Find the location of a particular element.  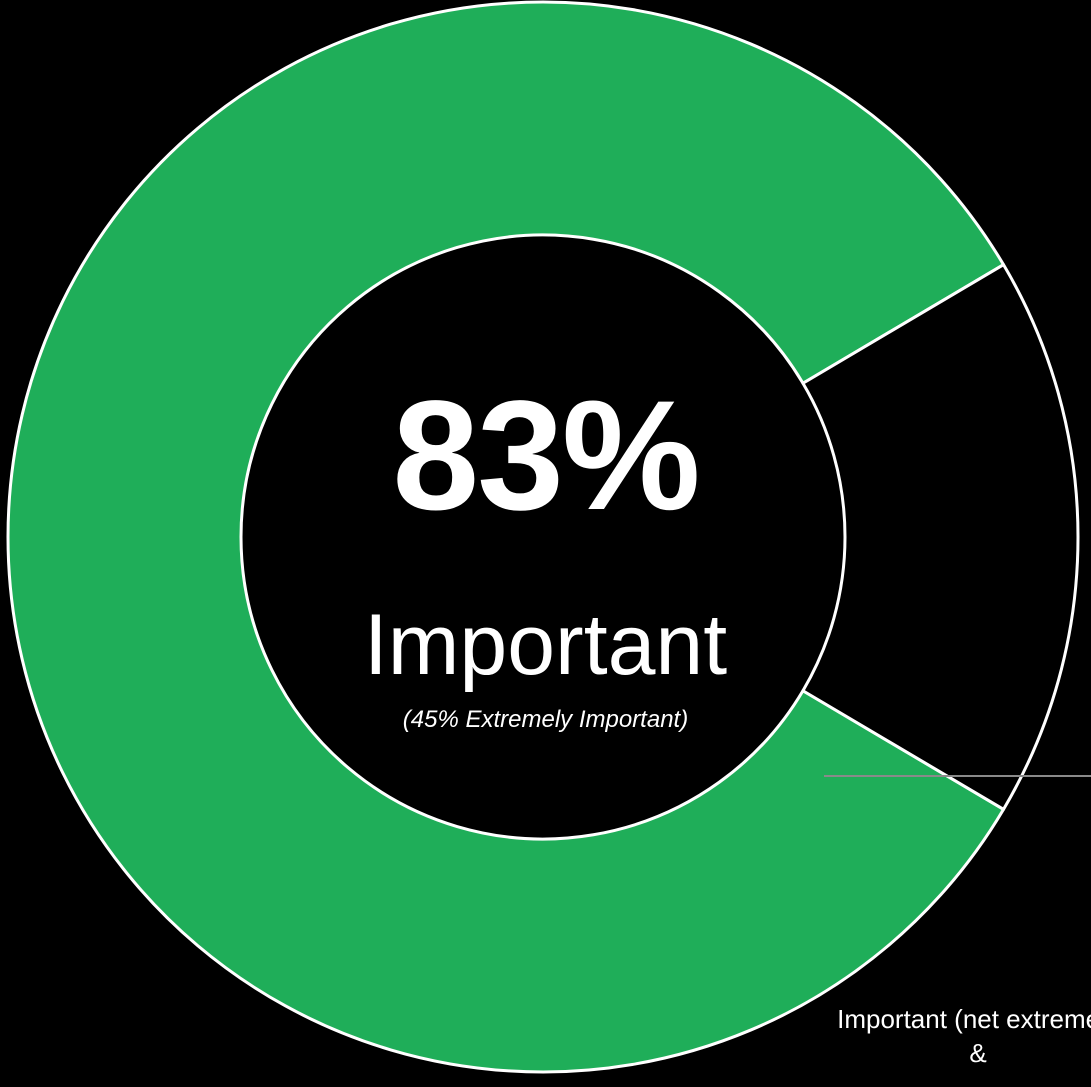

center-sublabel: (45% Extremely Important) is located at coordinates (545, 719).